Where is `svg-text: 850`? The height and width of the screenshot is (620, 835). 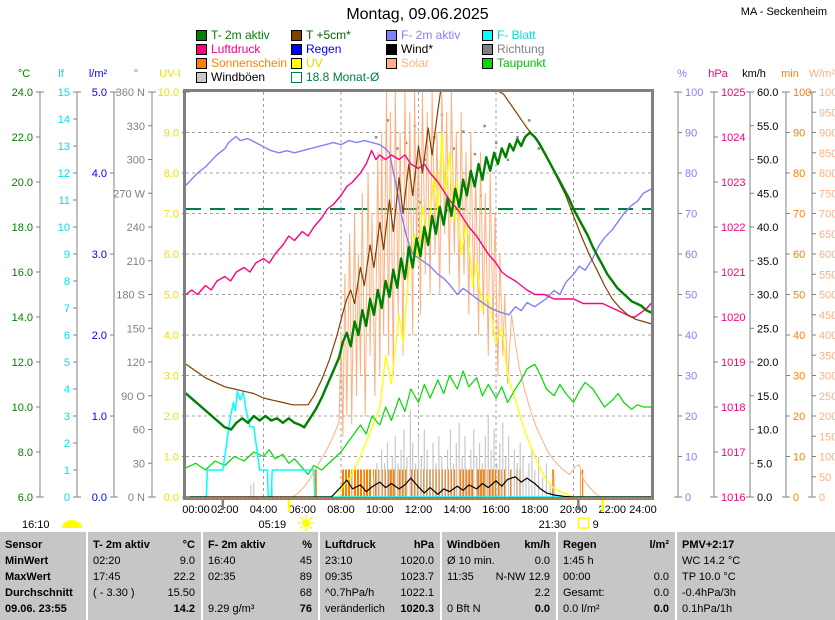 svg-text: 850 is located at coordinates (827, 154).